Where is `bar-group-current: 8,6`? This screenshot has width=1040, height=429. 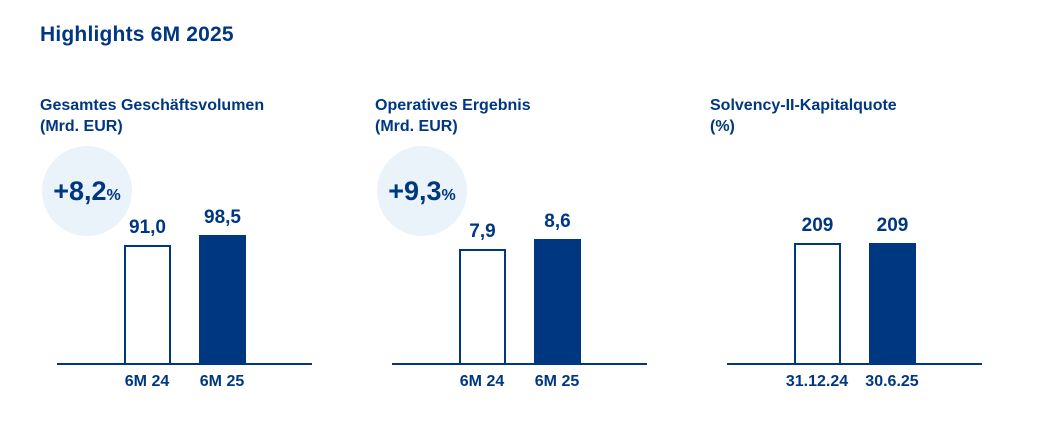 bar-group-current: 8,6 is located at coordinates (557, 288).